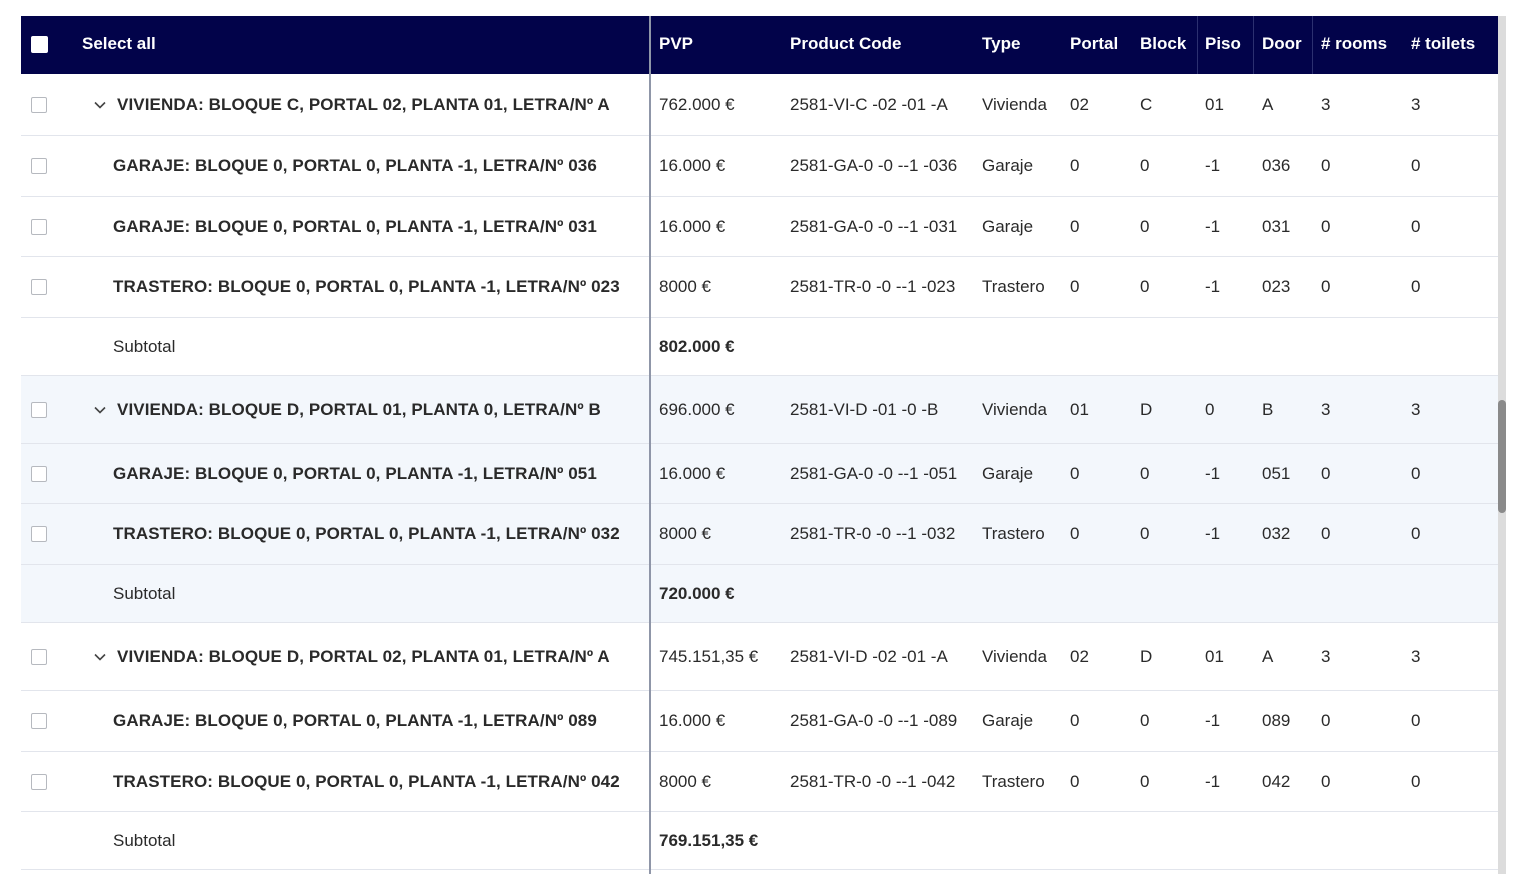 This screenshot has height=874, width=1516. I want to click on col-header-portal: Portal, so click(1094, 43).